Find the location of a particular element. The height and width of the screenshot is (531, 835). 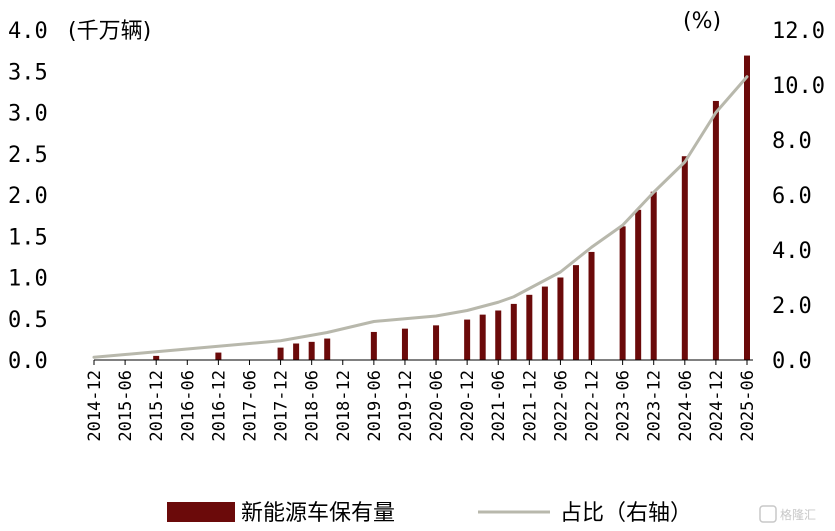

x-tick-label-2020-12: 2020-12 is located at coordinates (468, 406).